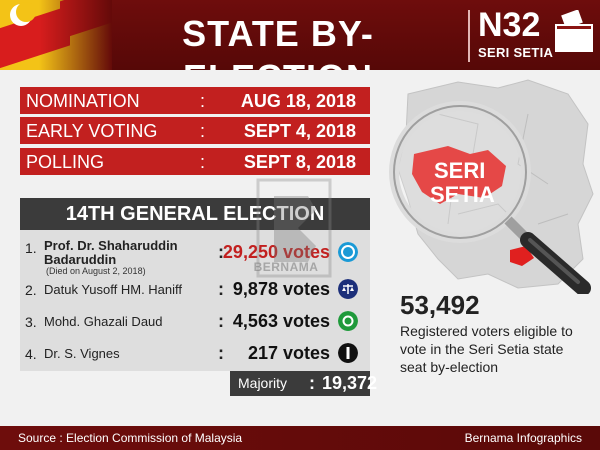  I want to click on candidate-name: Prof. Dr. Shaharuddin, so click(111, 245).